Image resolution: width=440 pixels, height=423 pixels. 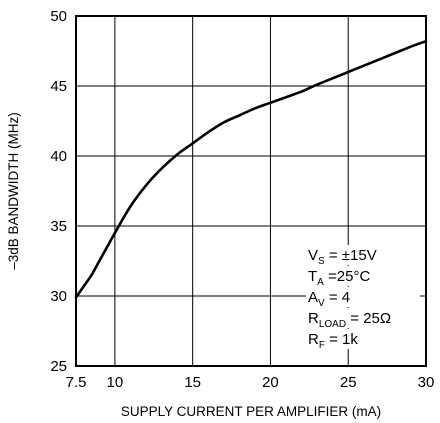 What do you see at coordinates (321, 261) in the screenshot?
I see `annotation-subscript: S` at bounding box center [321, 261].